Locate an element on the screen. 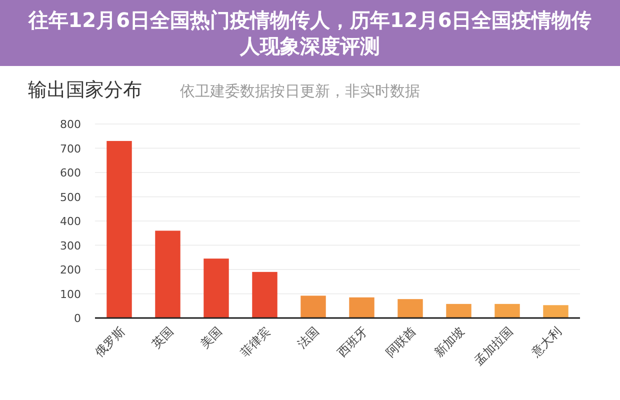  y-tick-label: 400 is located at coordinates (70, 221).